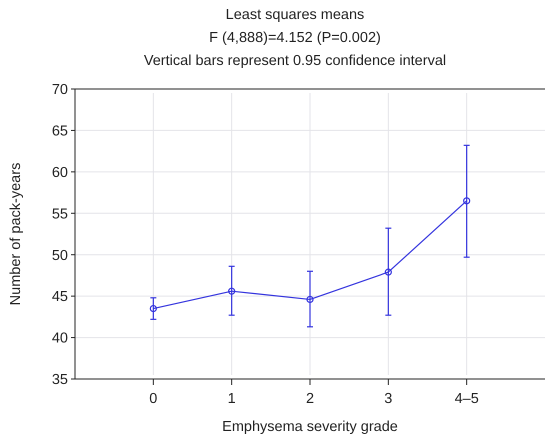 This screenshot has width=553, height=435. I want to click on y-tick-label: 35, so click(60, 380).